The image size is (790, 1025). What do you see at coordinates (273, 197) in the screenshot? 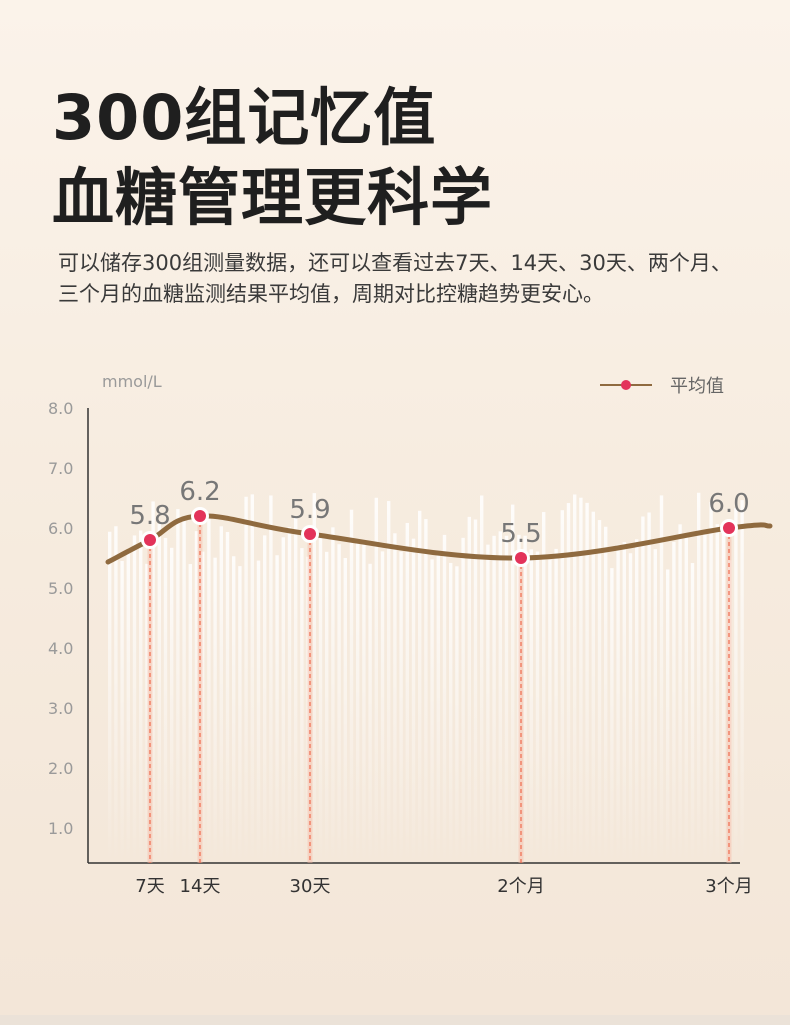
I see `headline-line-2: 血糖管理更科学` at bounding box center [273, 197].